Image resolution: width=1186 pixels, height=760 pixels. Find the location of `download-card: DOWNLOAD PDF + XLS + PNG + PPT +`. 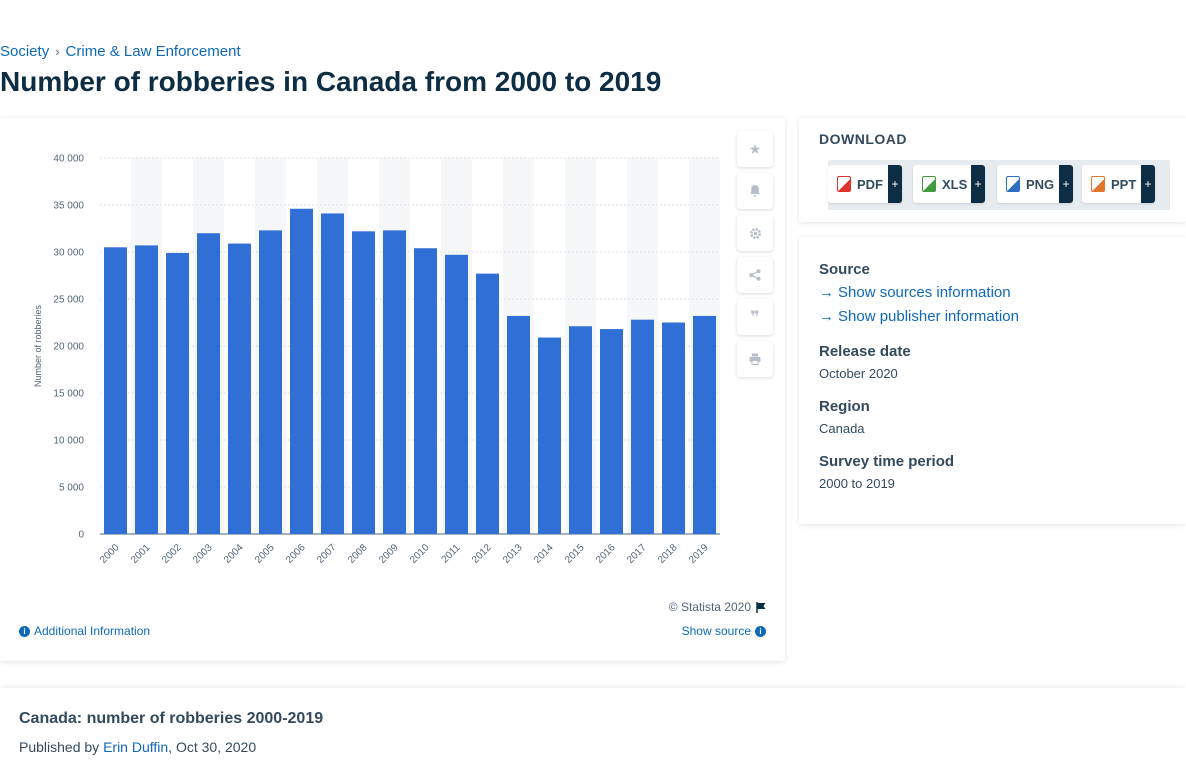

download-card: DOWNLOAD PDF + XLS + PNG + PPT + is located at coordinates (992, 170).